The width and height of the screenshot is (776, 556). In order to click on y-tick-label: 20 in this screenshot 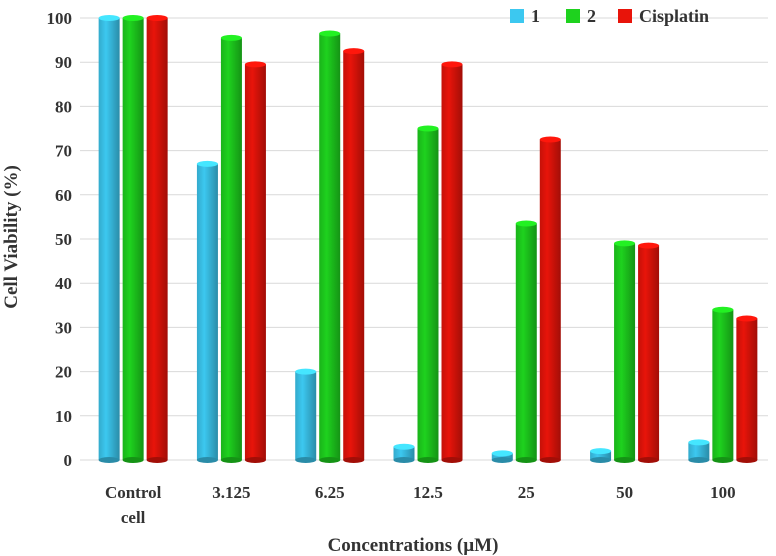, I will do `click(63, 372)`.